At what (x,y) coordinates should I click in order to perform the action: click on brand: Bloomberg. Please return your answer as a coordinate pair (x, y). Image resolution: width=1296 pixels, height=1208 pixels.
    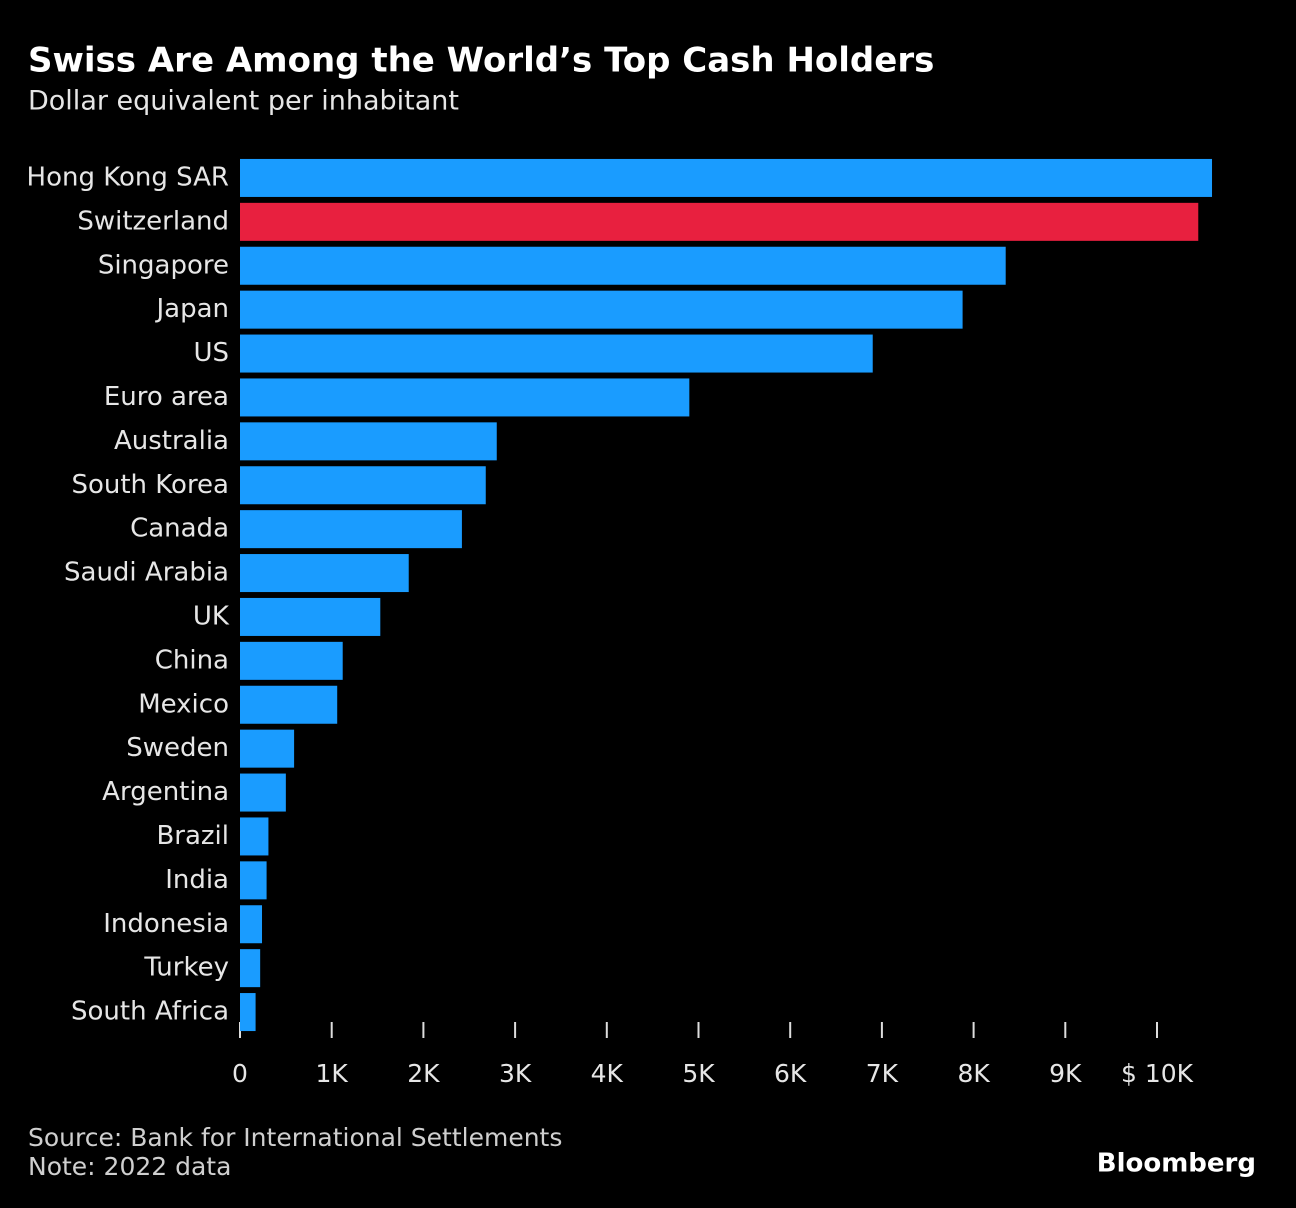
    Looking at the image, I should click on (1176, 1164).